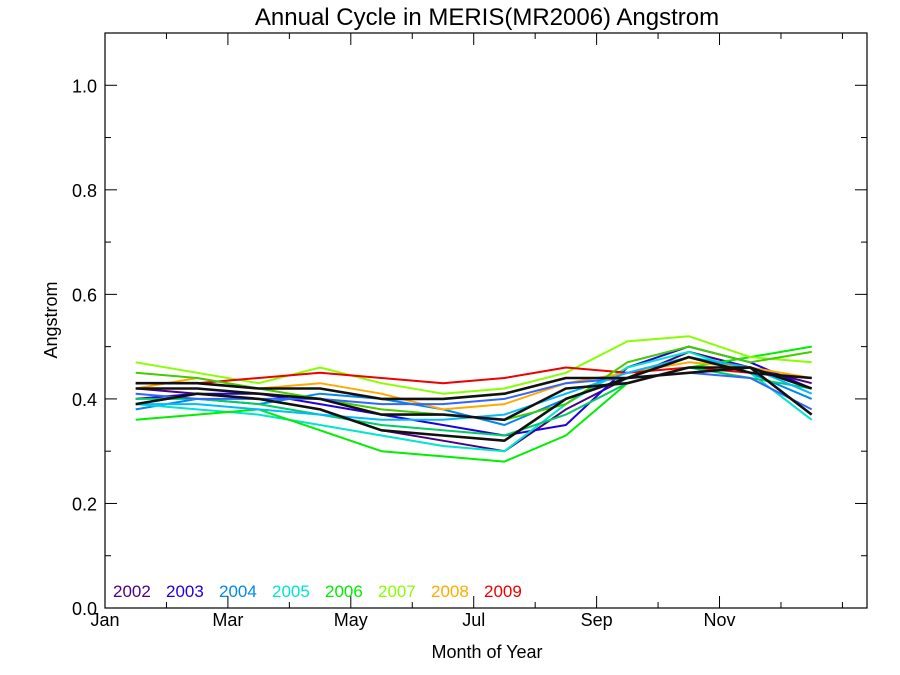 The image size is (900, 675). I want to click on y-axis-label: Angstrom, so click(51, 319).